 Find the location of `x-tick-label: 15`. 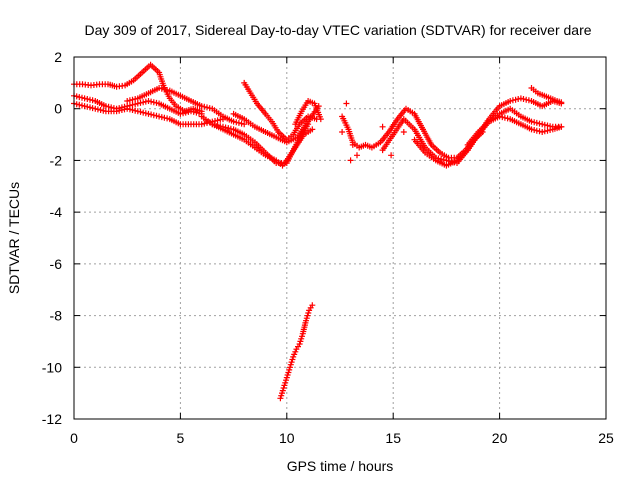

x-tick-label: 15 is located at coordinates (393, 438).